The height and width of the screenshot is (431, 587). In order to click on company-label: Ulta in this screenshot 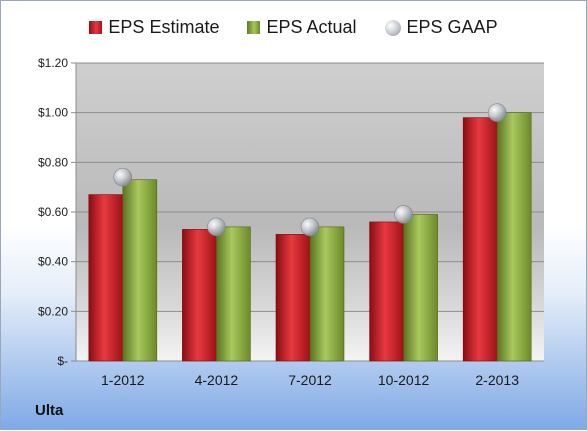, I will do `click(49, 410)`.